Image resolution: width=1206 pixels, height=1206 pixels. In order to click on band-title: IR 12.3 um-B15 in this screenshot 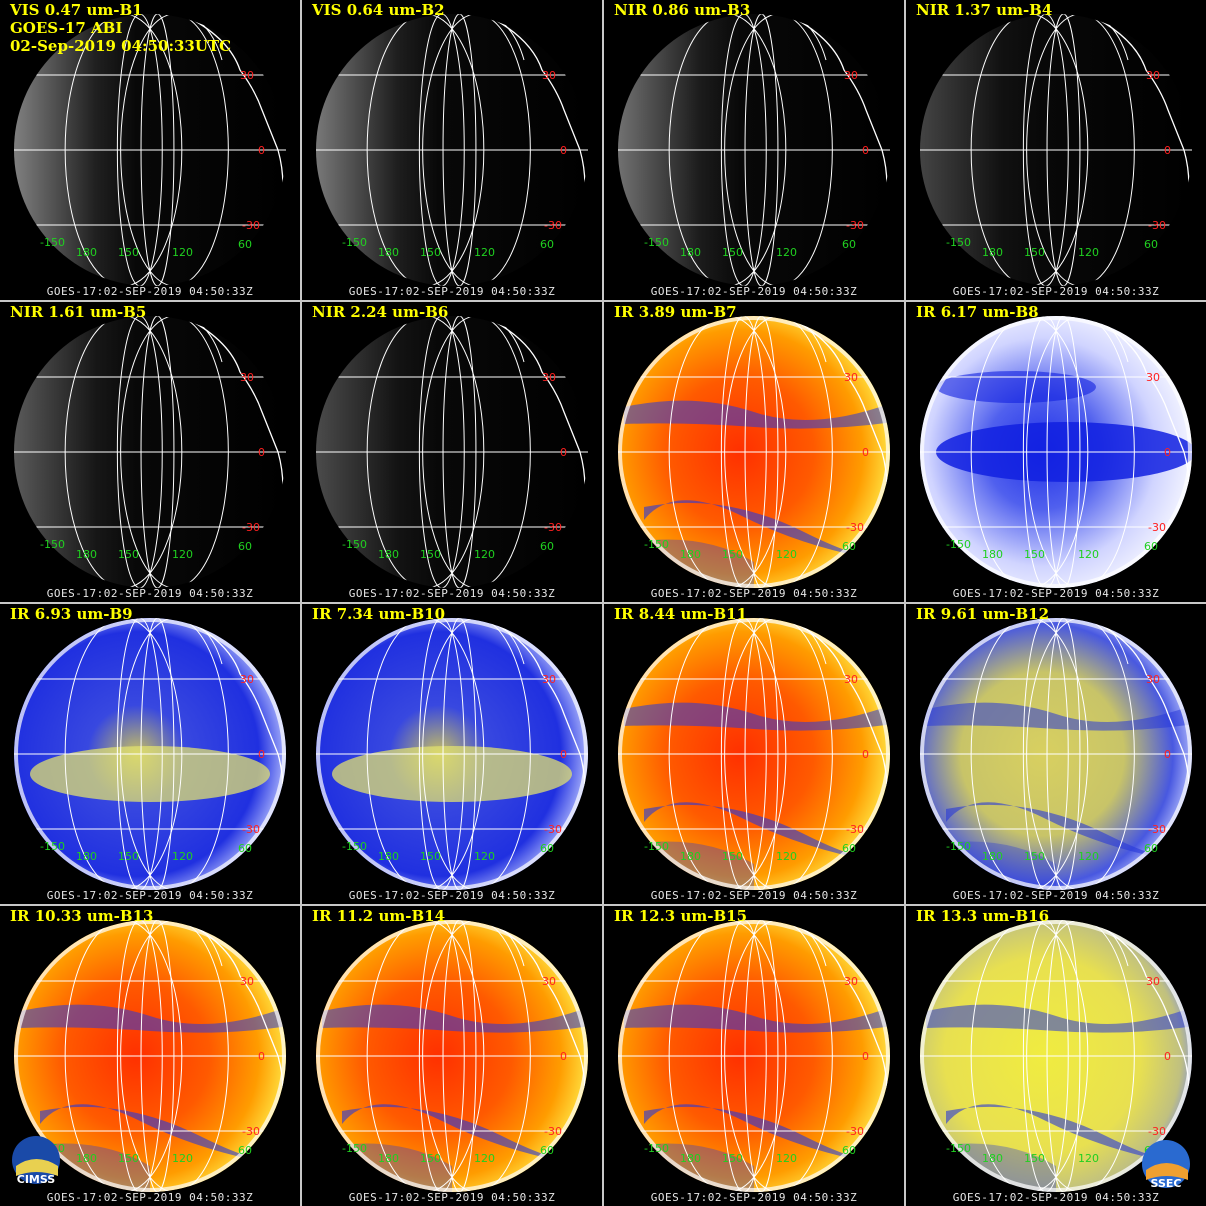, I will do `click(681, 916)`.